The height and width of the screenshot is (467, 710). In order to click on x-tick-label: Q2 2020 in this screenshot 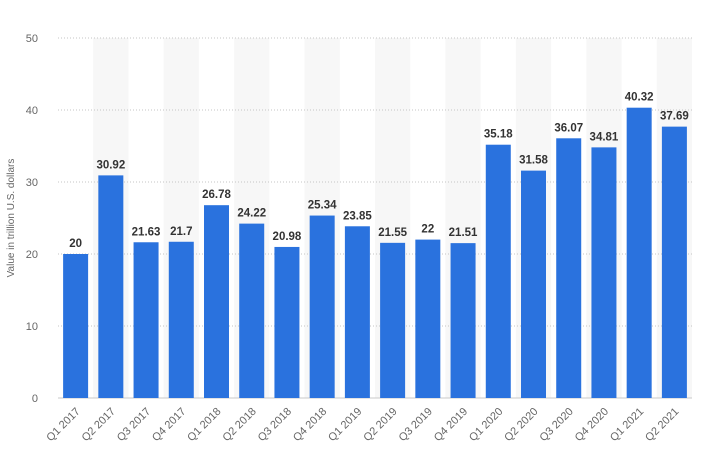, I will do `click(521, 425)`.